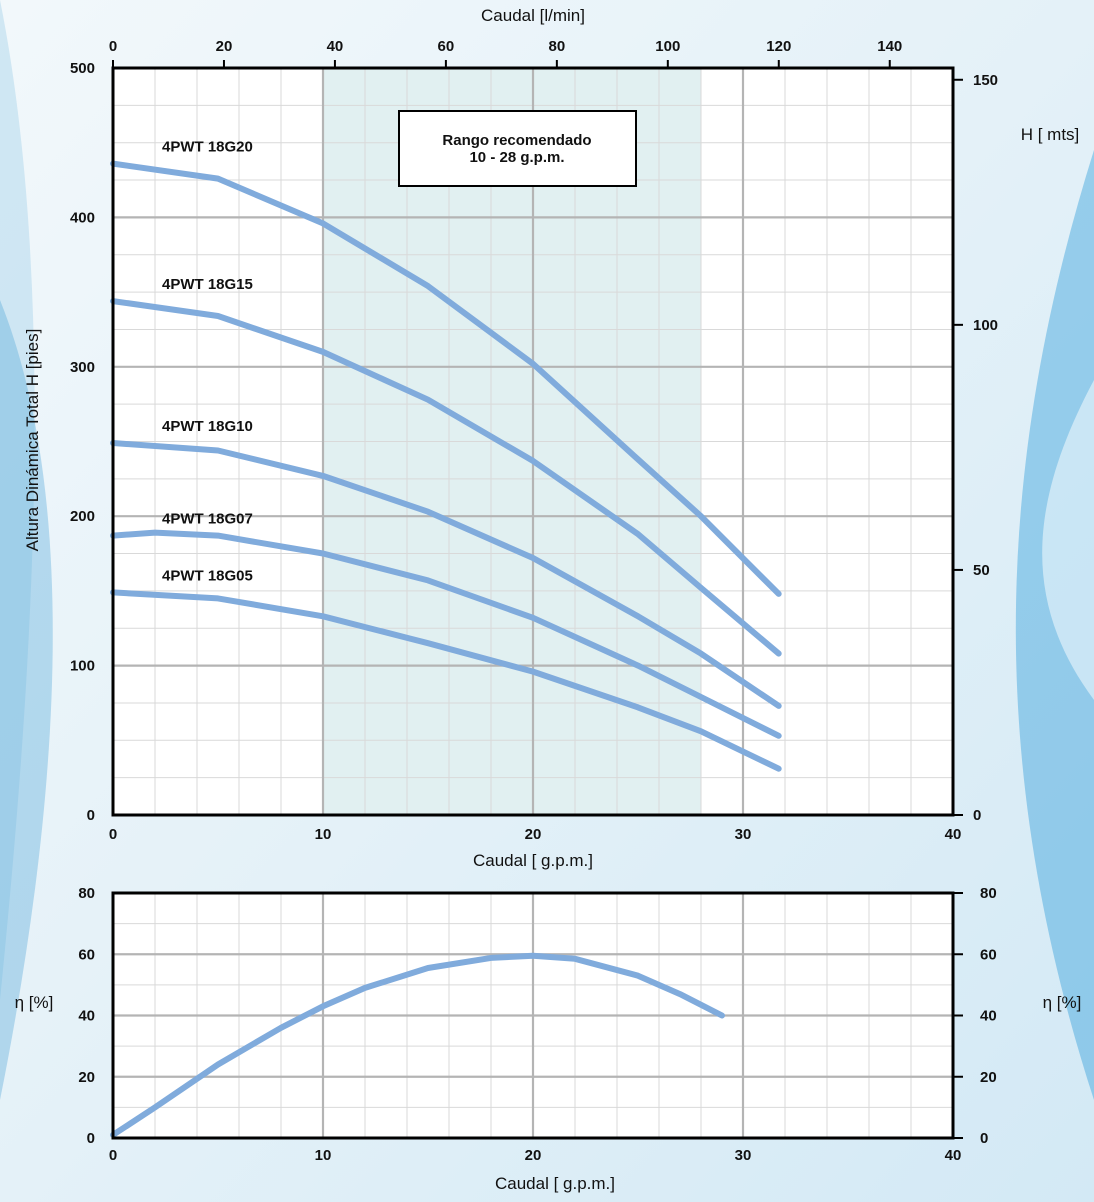 The height and width of the screenshot is (1202, 1094). What do you see at coordinates (516, 140) in the screenshot?
I see `recommended-range-title: Rango recomendado` at bounding box center [516, 140].